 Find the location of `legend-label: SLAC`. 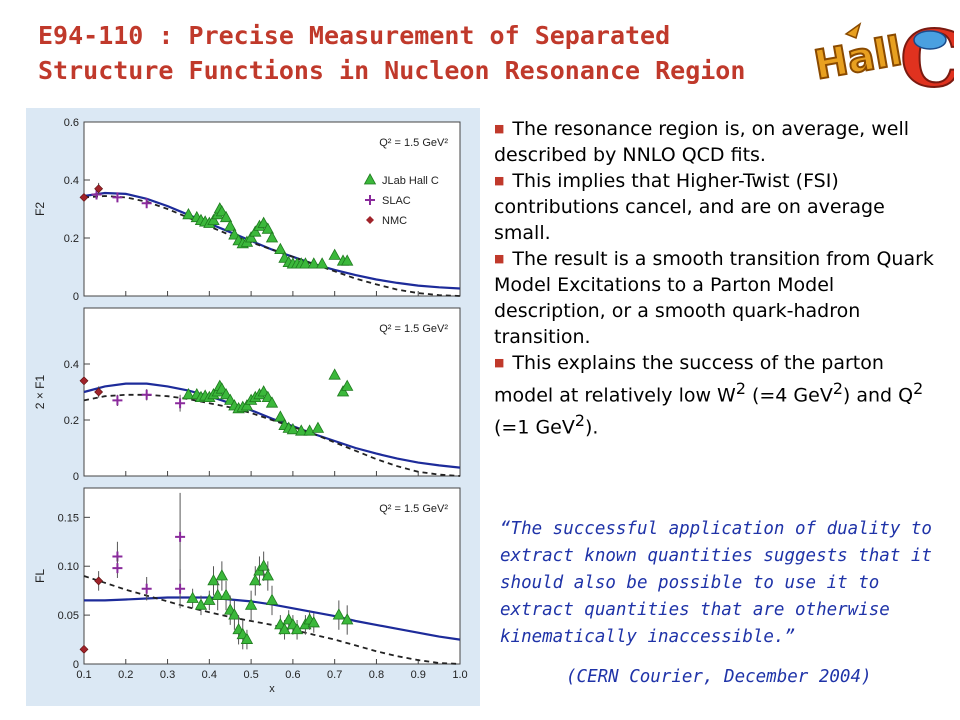

legend-label: SLAC is located at coordinates (396, 201).